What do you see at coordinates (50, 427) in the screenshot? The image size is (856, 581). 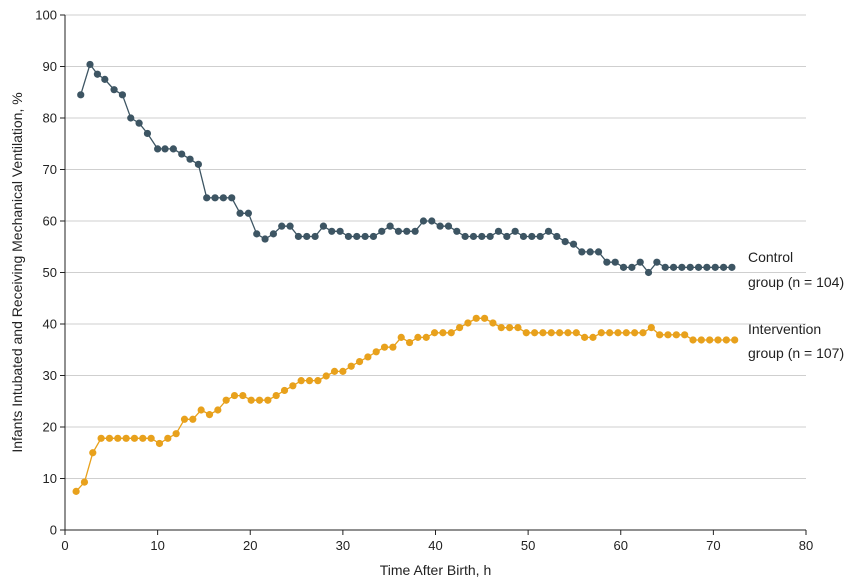 I see `y-tick-label: 20` at bounding box center [50, 427].